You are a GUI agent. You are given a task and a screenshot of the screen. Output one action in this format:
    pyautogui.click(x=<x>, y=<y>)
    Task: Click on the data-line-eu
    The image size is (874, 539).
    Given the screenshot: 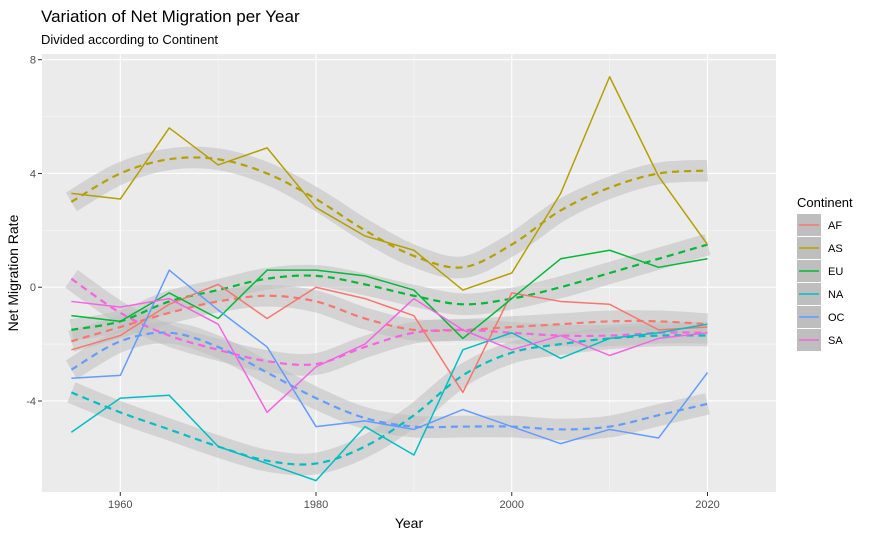 What is the action you would take?
    pyautogui.click(x=389, y=294)
    